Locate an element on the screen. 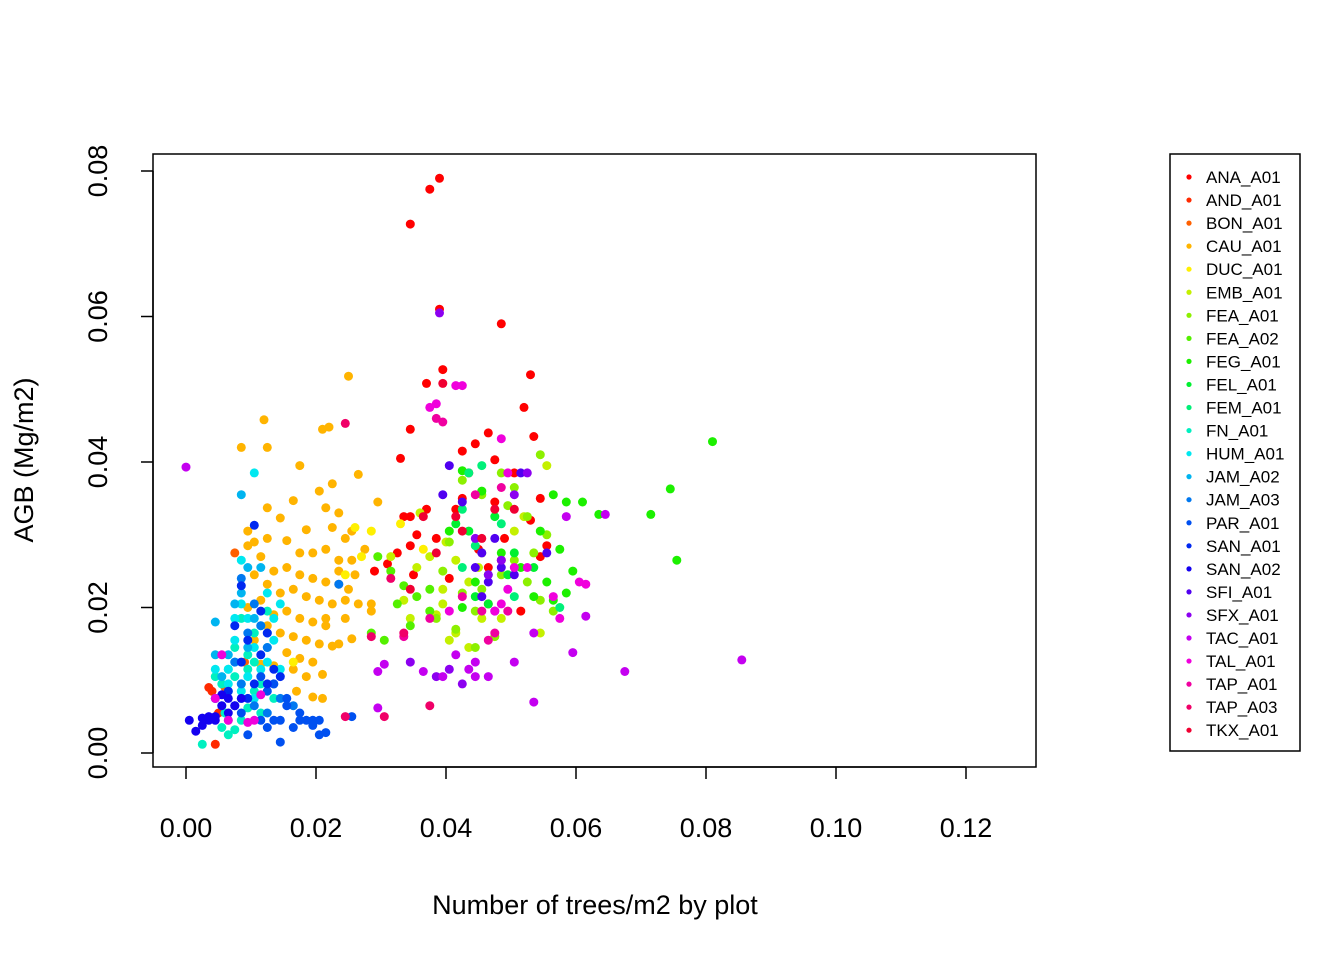  legend-item: FN_A01 is located at coordinates (1227, 431).